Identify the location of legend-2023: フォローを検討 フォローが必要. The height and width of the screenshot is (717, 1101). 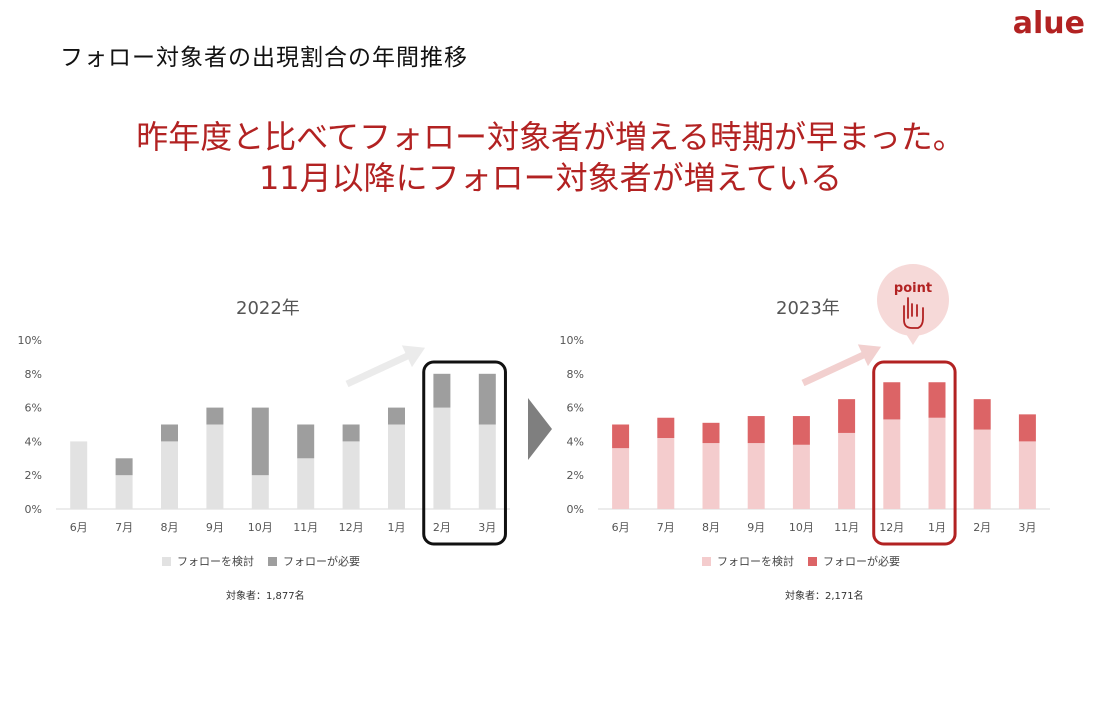
(808, 561).